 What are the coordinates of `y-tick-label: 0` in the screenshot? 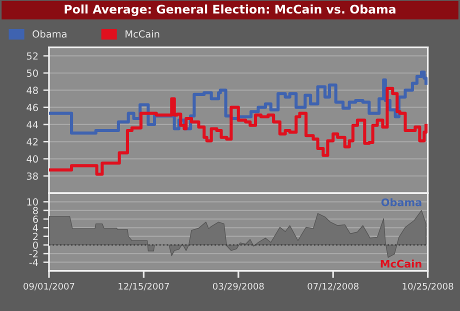 It's located at (35, 245).